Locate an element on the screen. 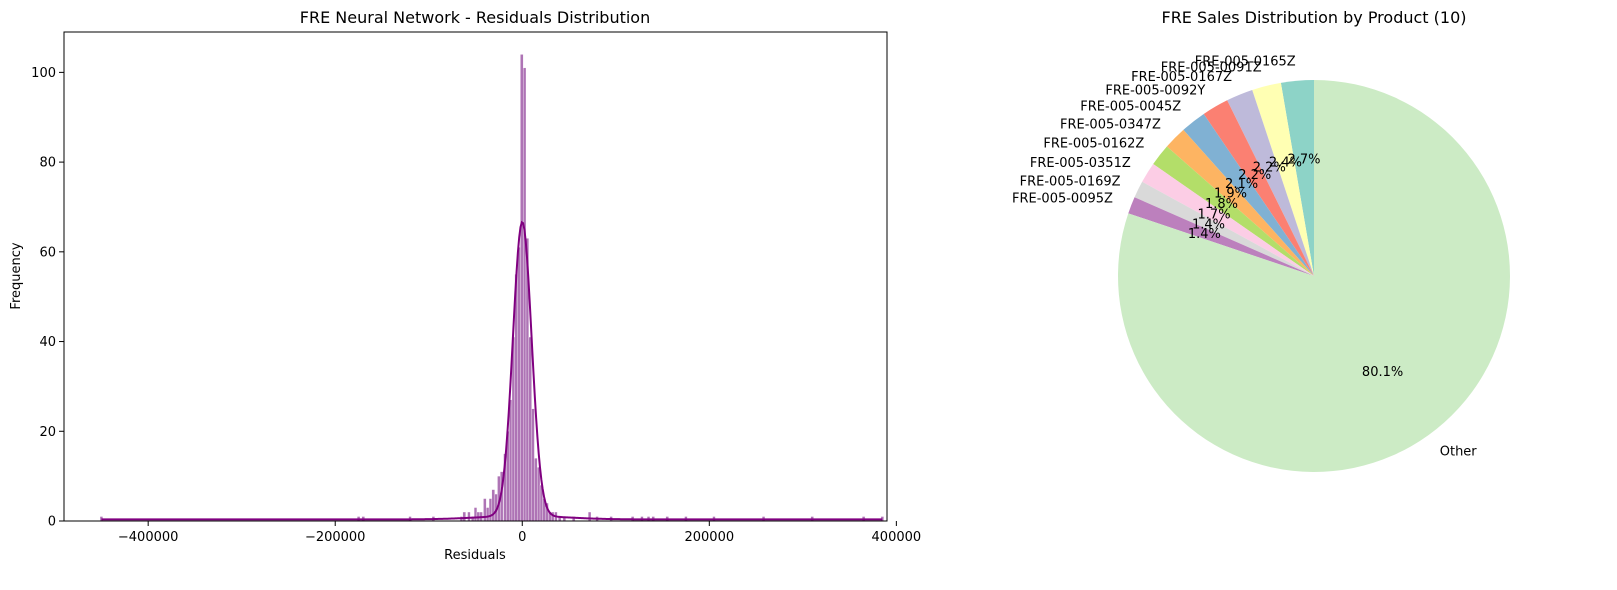  y-tick-label: 20 is located at coordinates (47, 432).